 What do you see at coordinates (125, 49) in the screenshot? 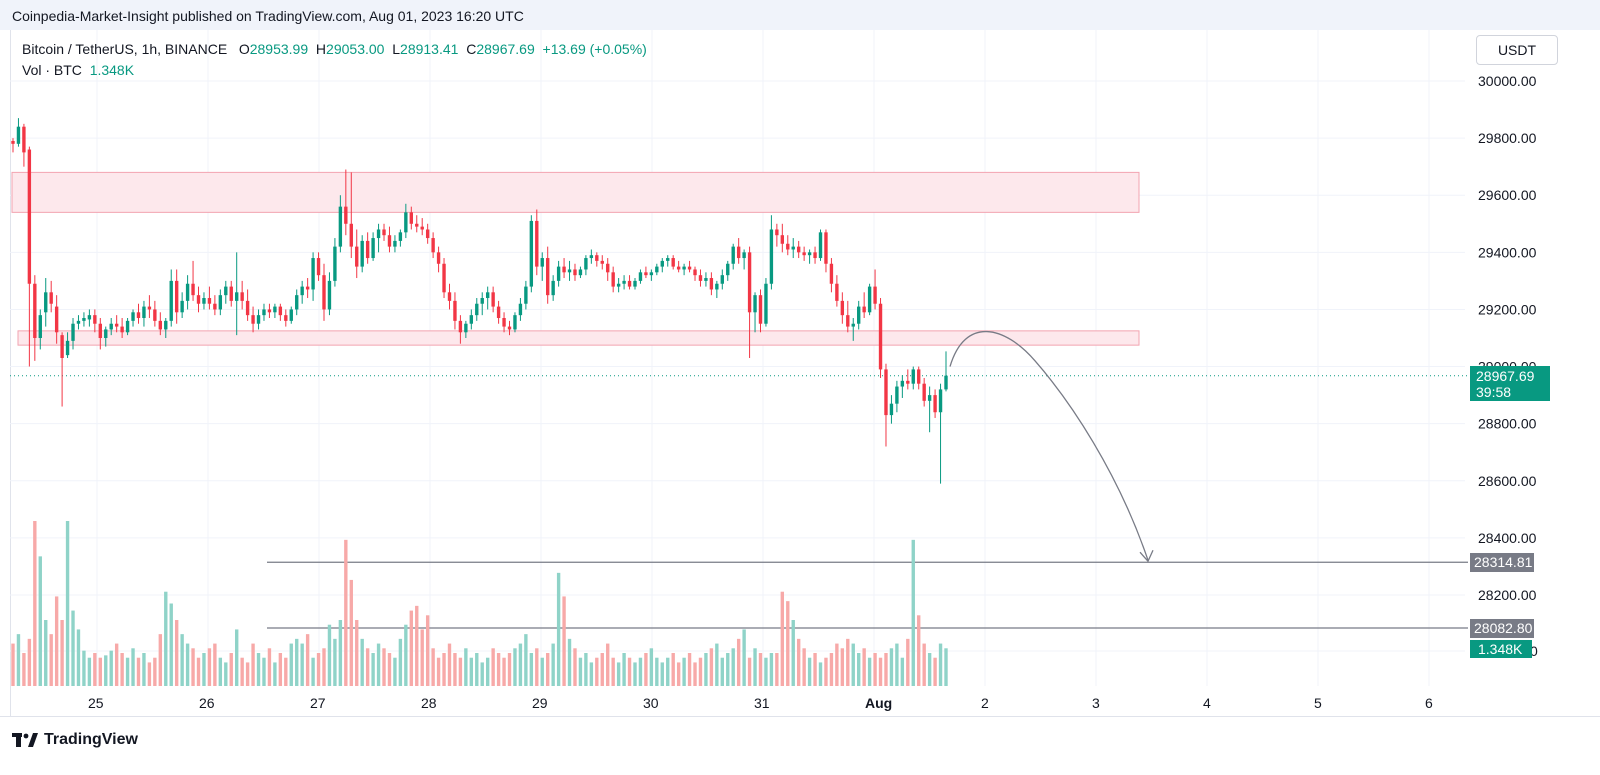
I see `symbol-label: Bitcoin / TetherUS, 1h, BINANCE` at bounding box center [125, 49].